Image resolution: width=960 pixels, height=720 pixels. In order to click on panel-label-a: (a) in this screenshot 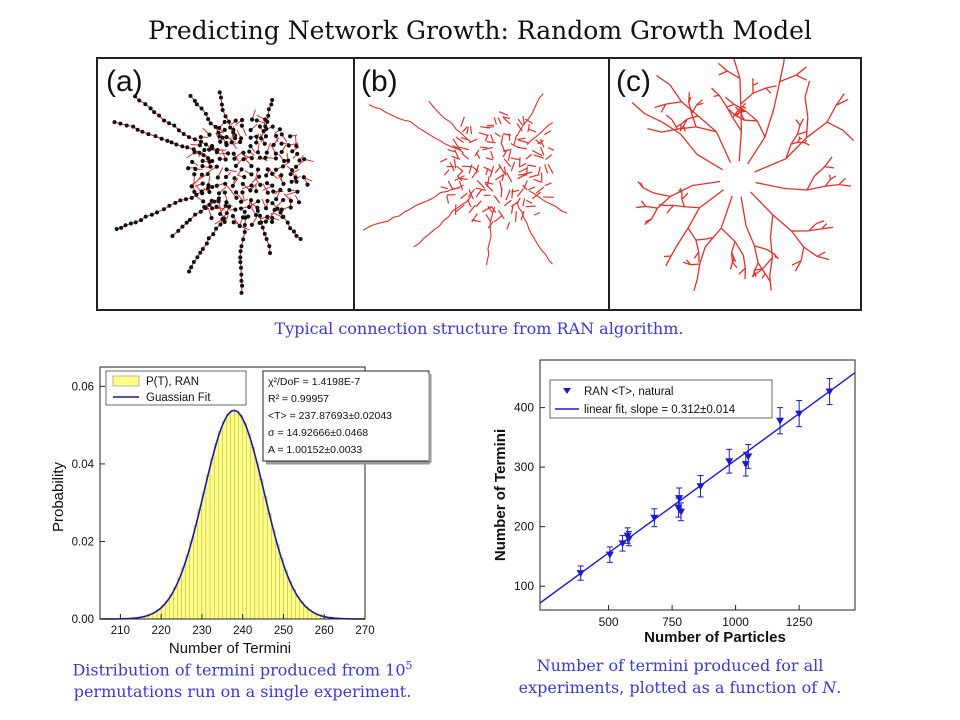, I will do `click(124, 81)`.